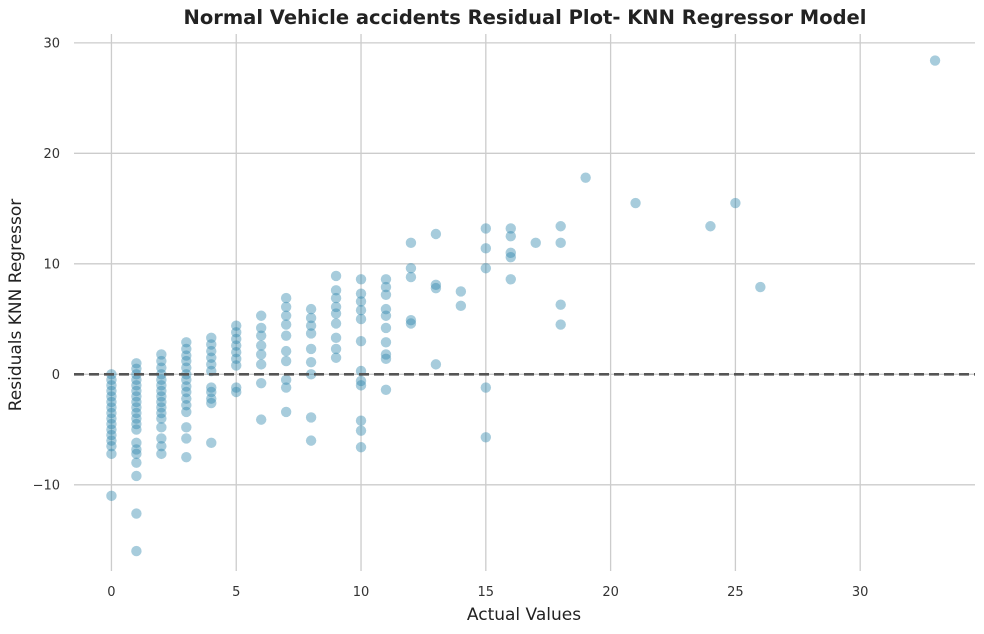 This screenshot has height=634, width=984. What do you see at coordinates (51, 43) in the screenshot?
I see `y-tick-label: 30` at bounding box center [51, 43].